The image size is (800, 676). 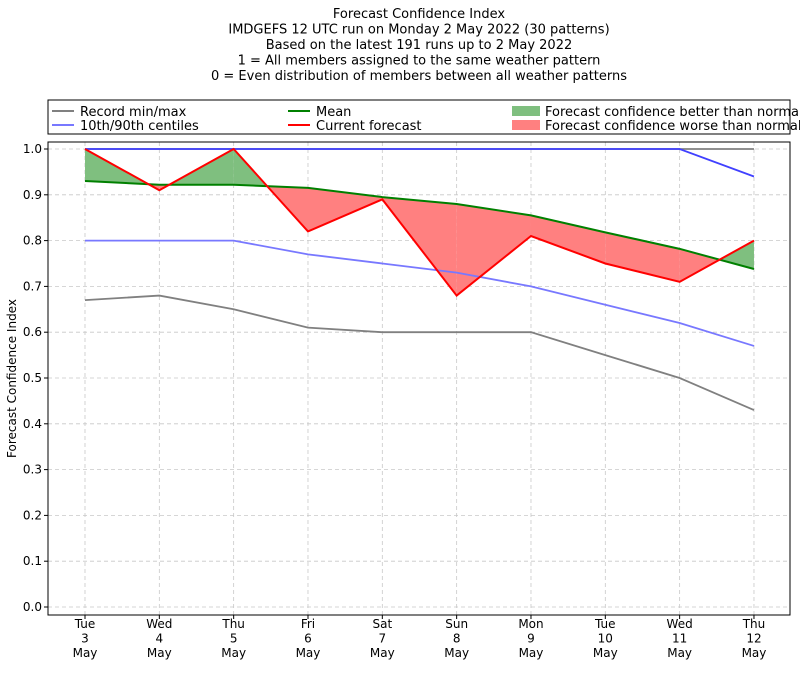 What do you see at coordinates (369, 126) in the screenshot?
I see `legend-label: Current forecast` at bounding box center [369, 126].